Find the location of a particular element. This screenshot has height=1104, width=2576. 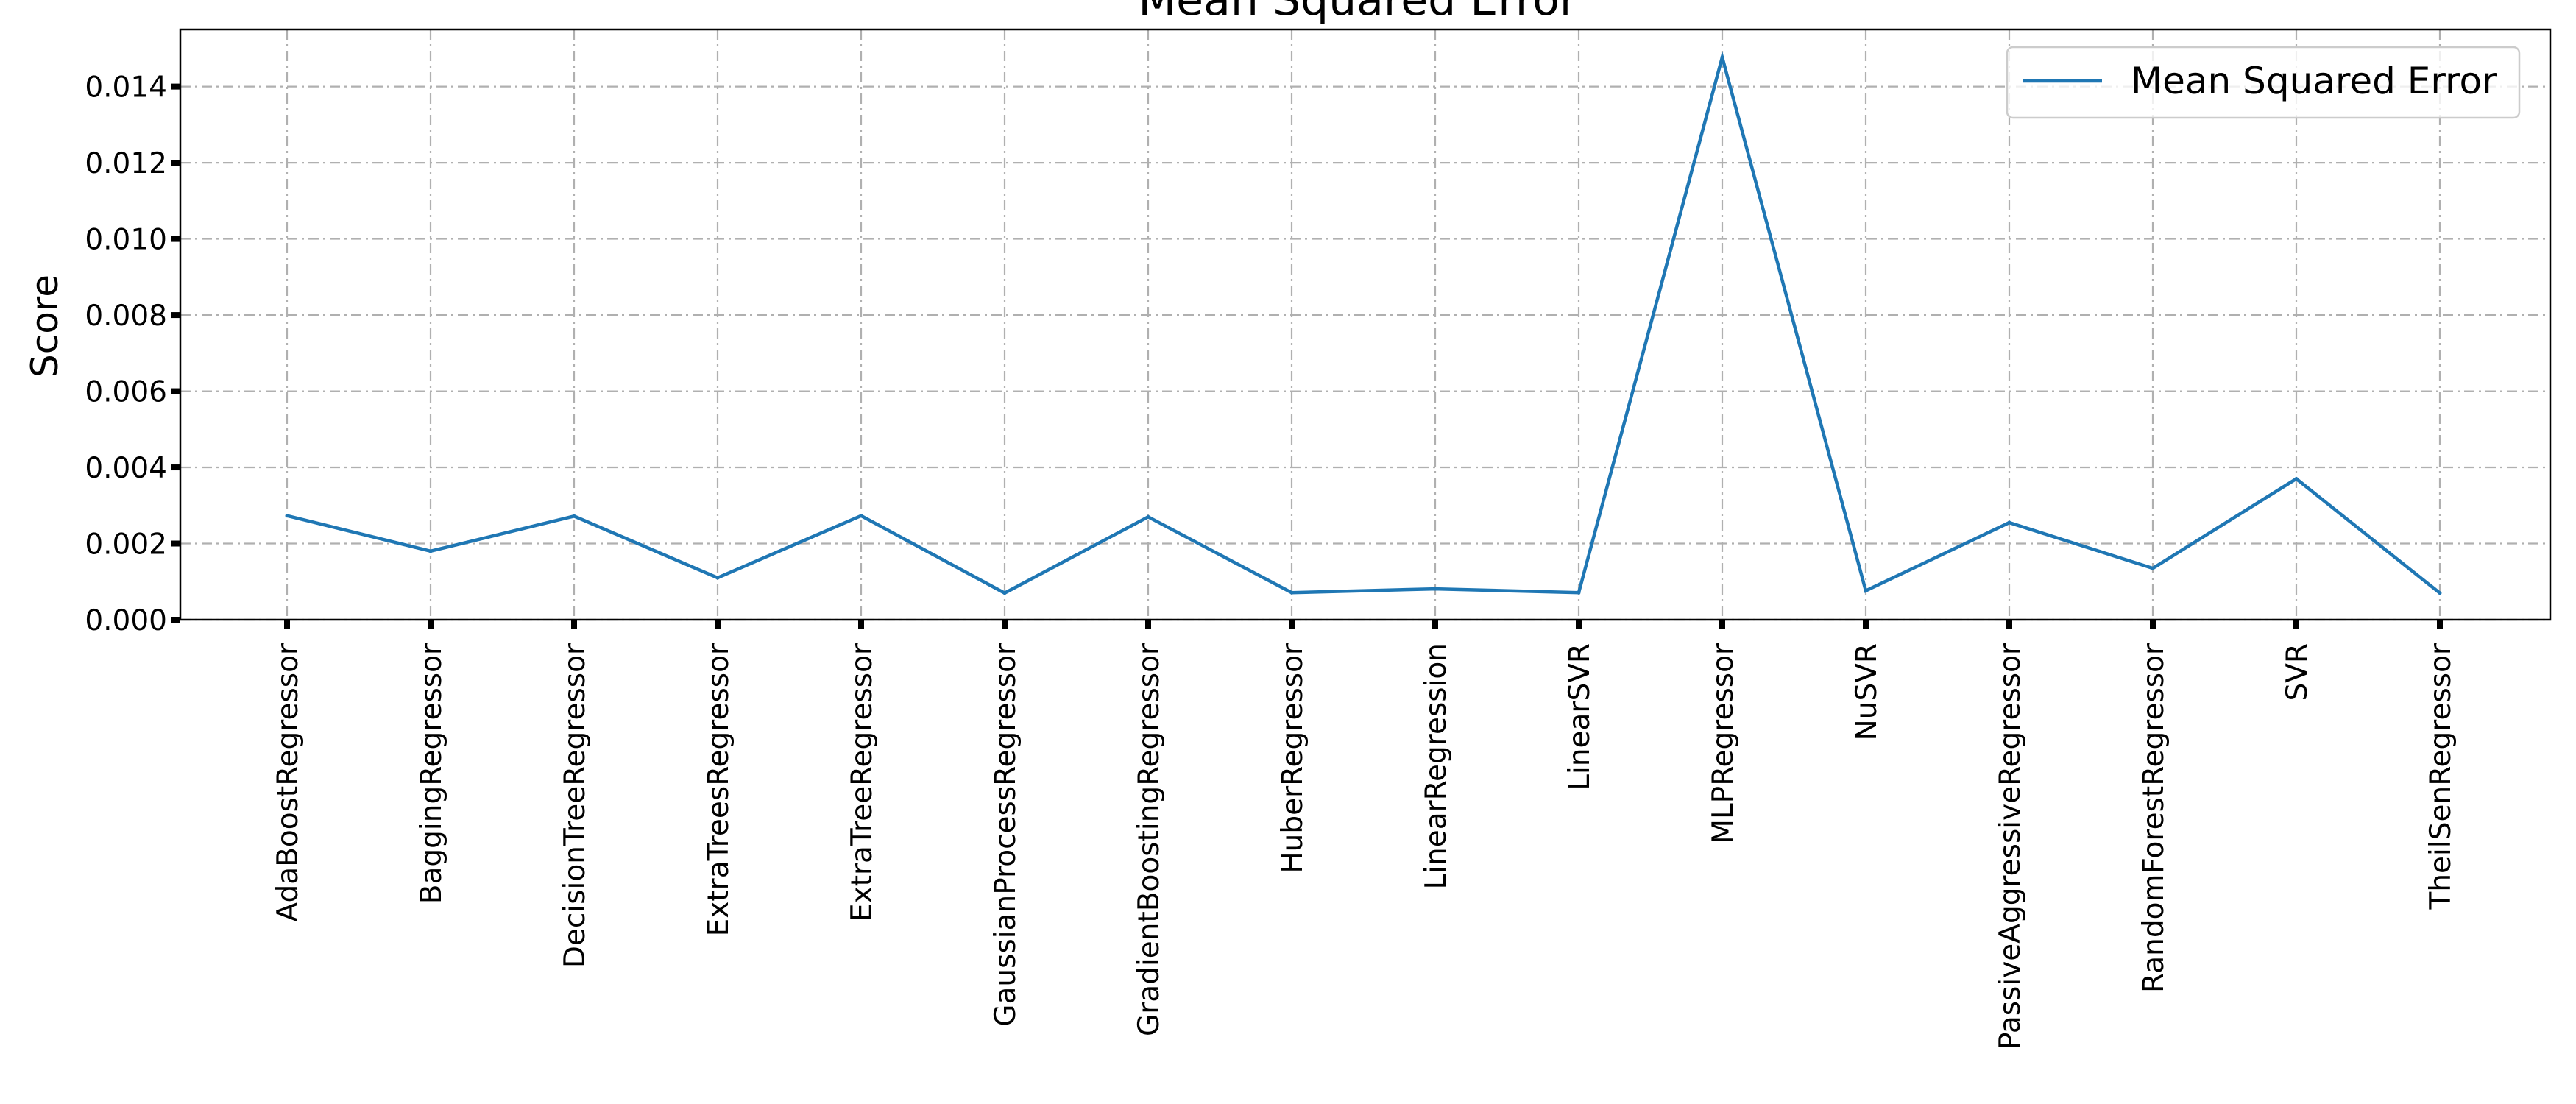

x-tick-label: DecisionTreeRegressor is located at coordinates (575, 805).